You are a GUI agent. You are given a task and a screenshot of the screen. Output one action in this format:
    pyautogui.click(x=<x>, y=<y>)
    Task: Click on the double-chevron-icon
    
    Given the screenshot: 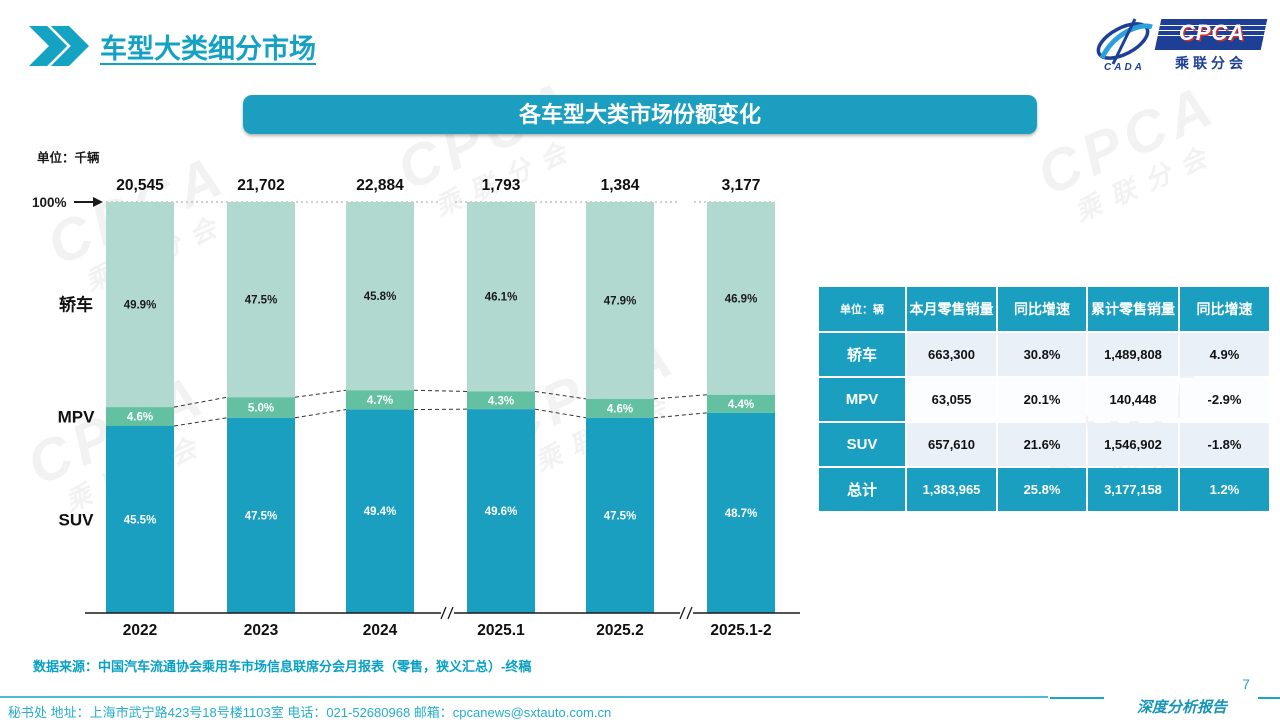 What is the action you would take?
    pyautogui.click(x=59, y=46)
    